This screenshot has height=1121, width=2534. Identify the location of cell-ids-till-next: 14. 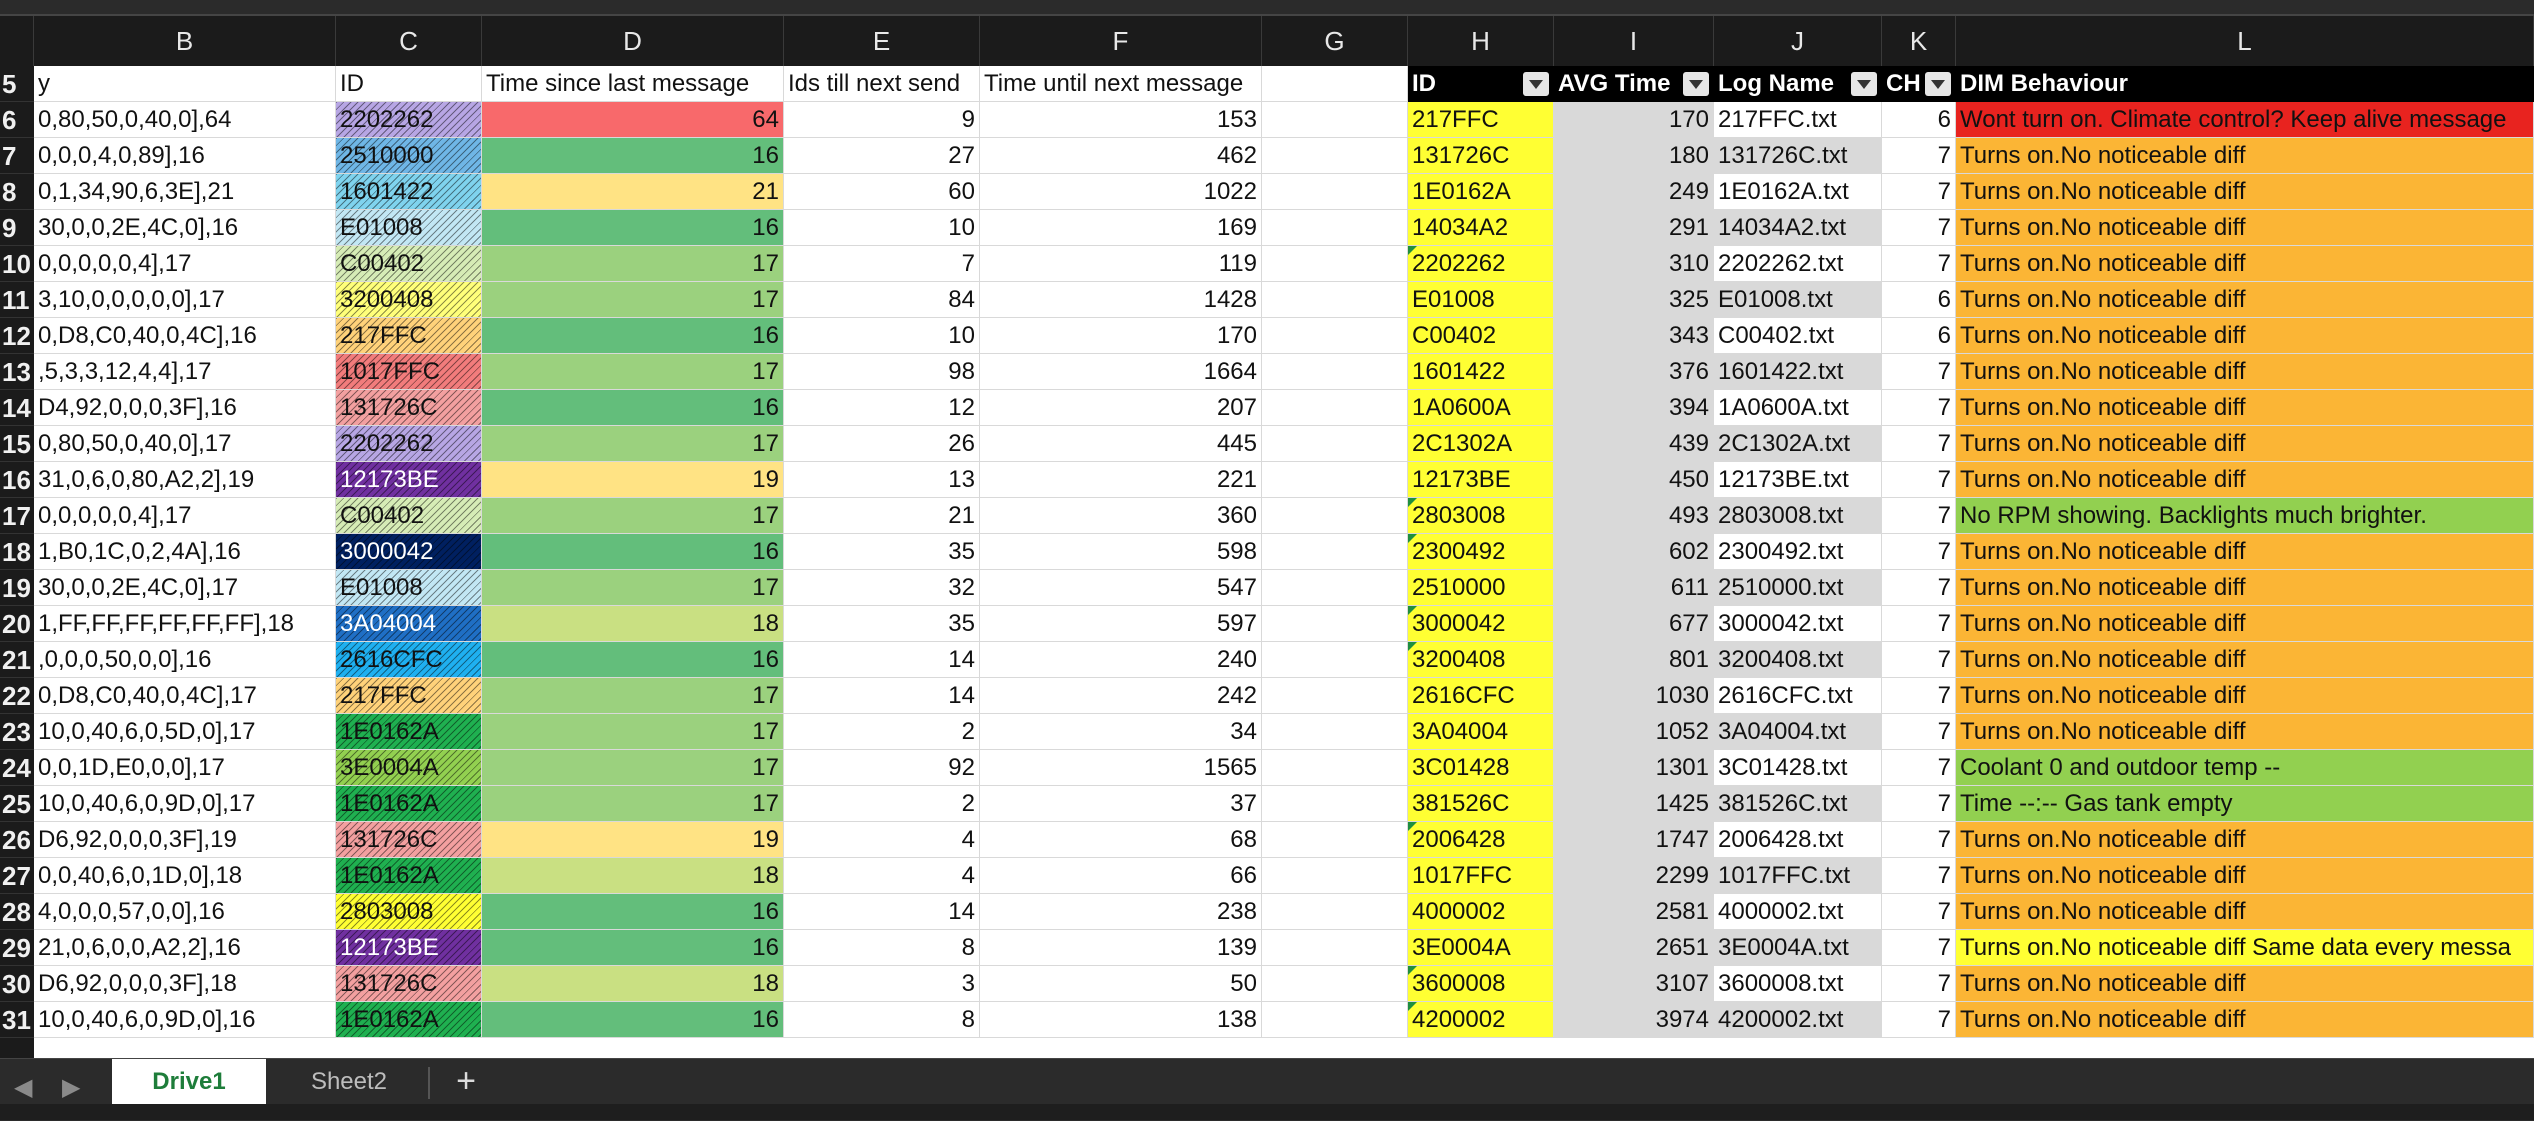
(882, 696).